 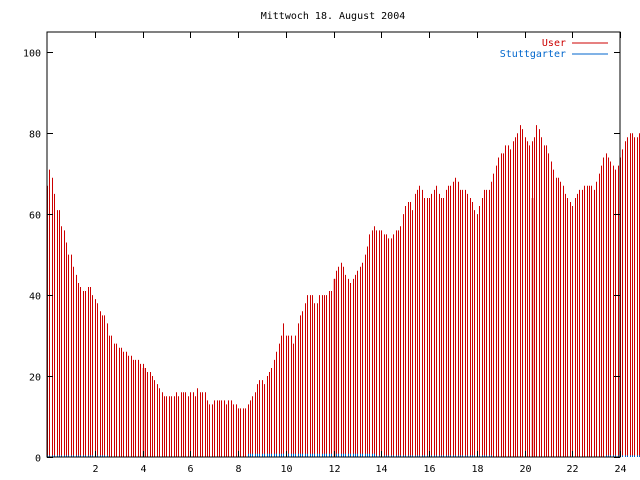 What do you see at coordinates (525, 469) in the screenshot?
I see `x-tick-label: 20` at bounding box center [525, 469].